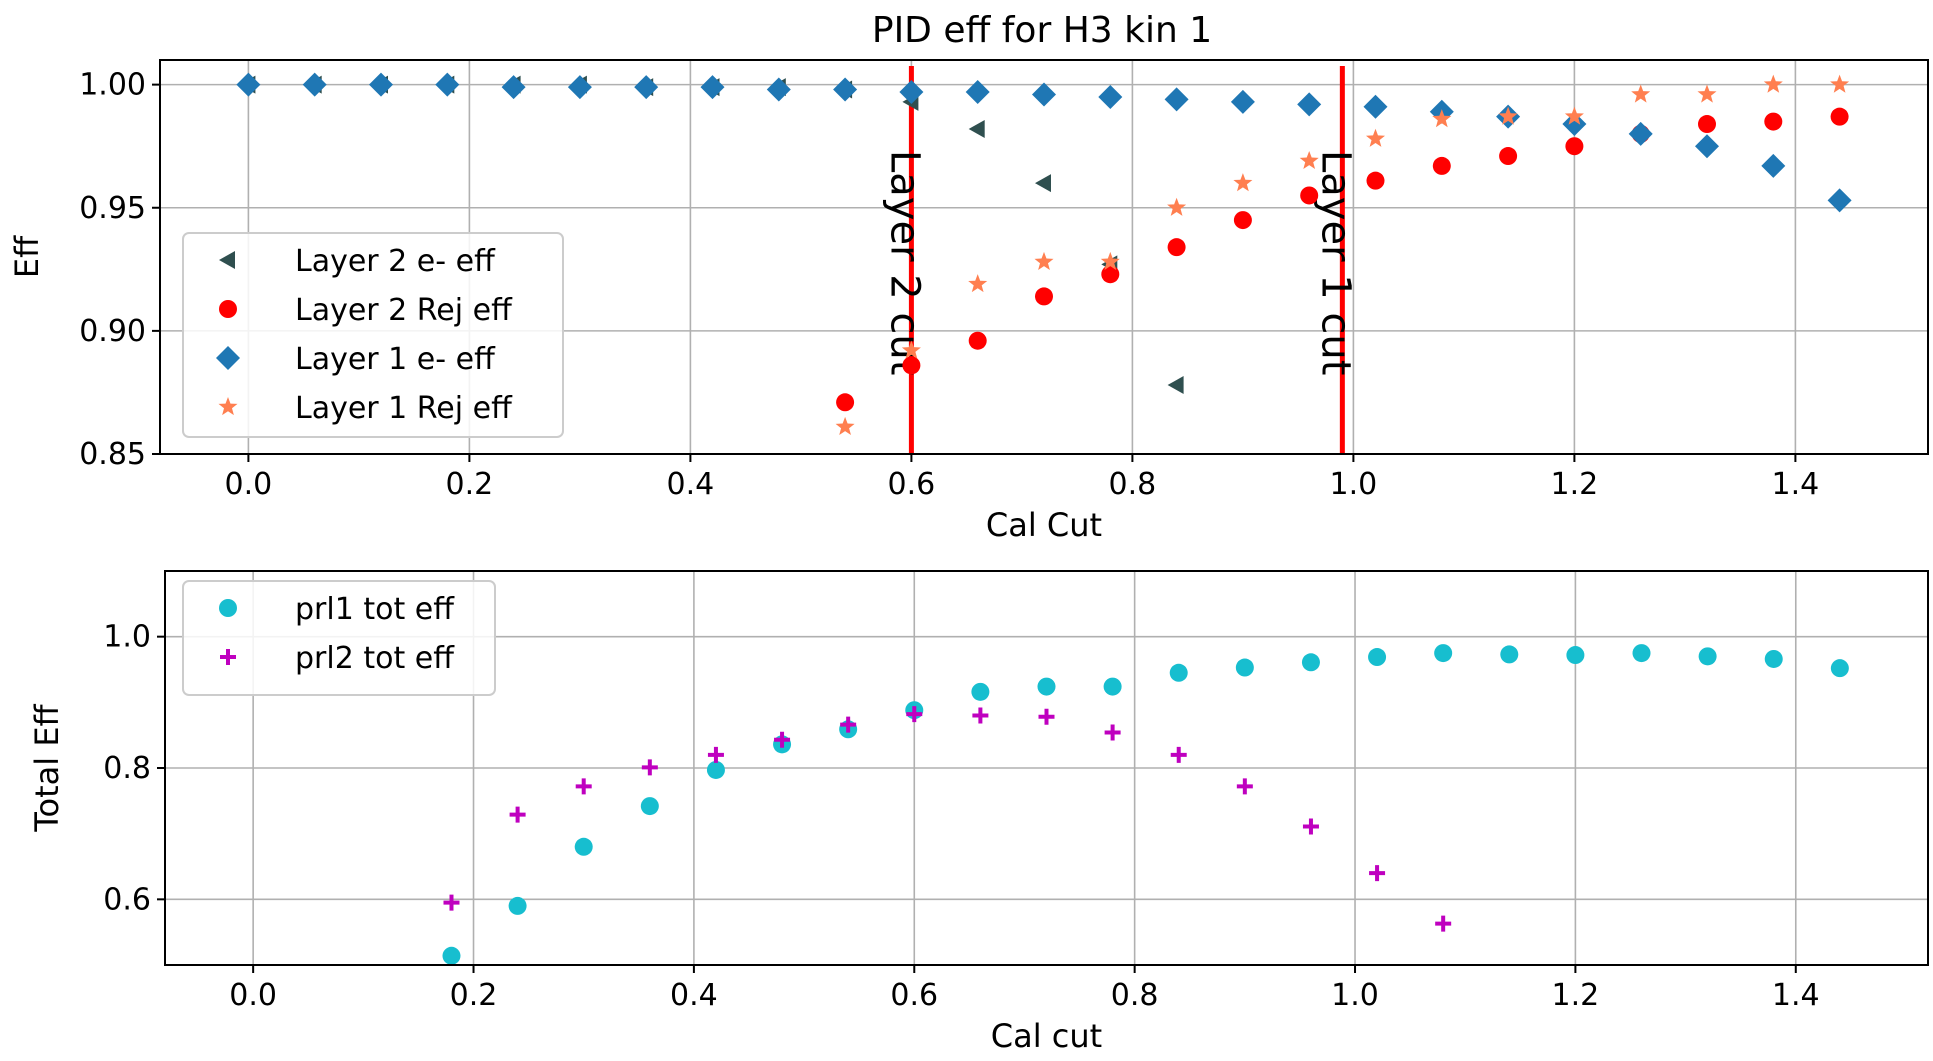 The height and width of the screenshot is (1061, 1933). Describe the element at coordinates (112, 85) in the screenshot. I see `y-tick-label: 1.00` at that location.